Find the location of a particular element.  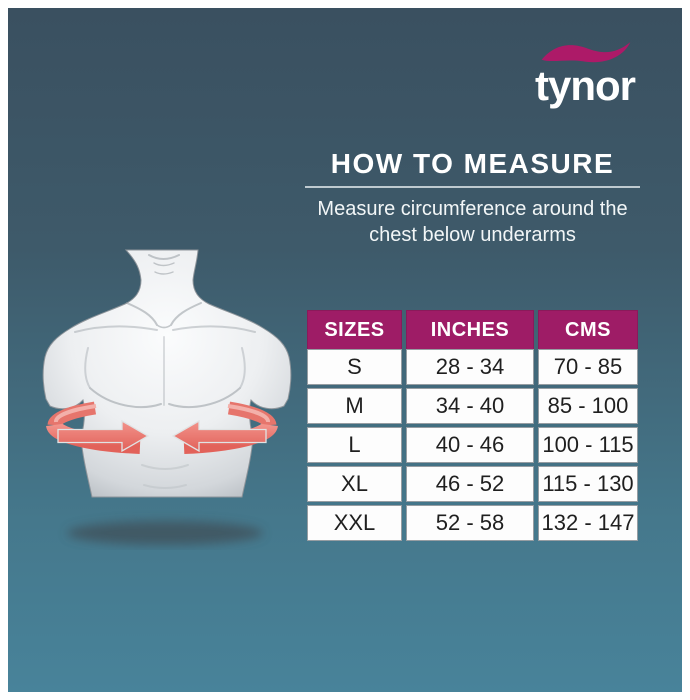

column-header-inches: INCHES is located at coordinates (470, 330).